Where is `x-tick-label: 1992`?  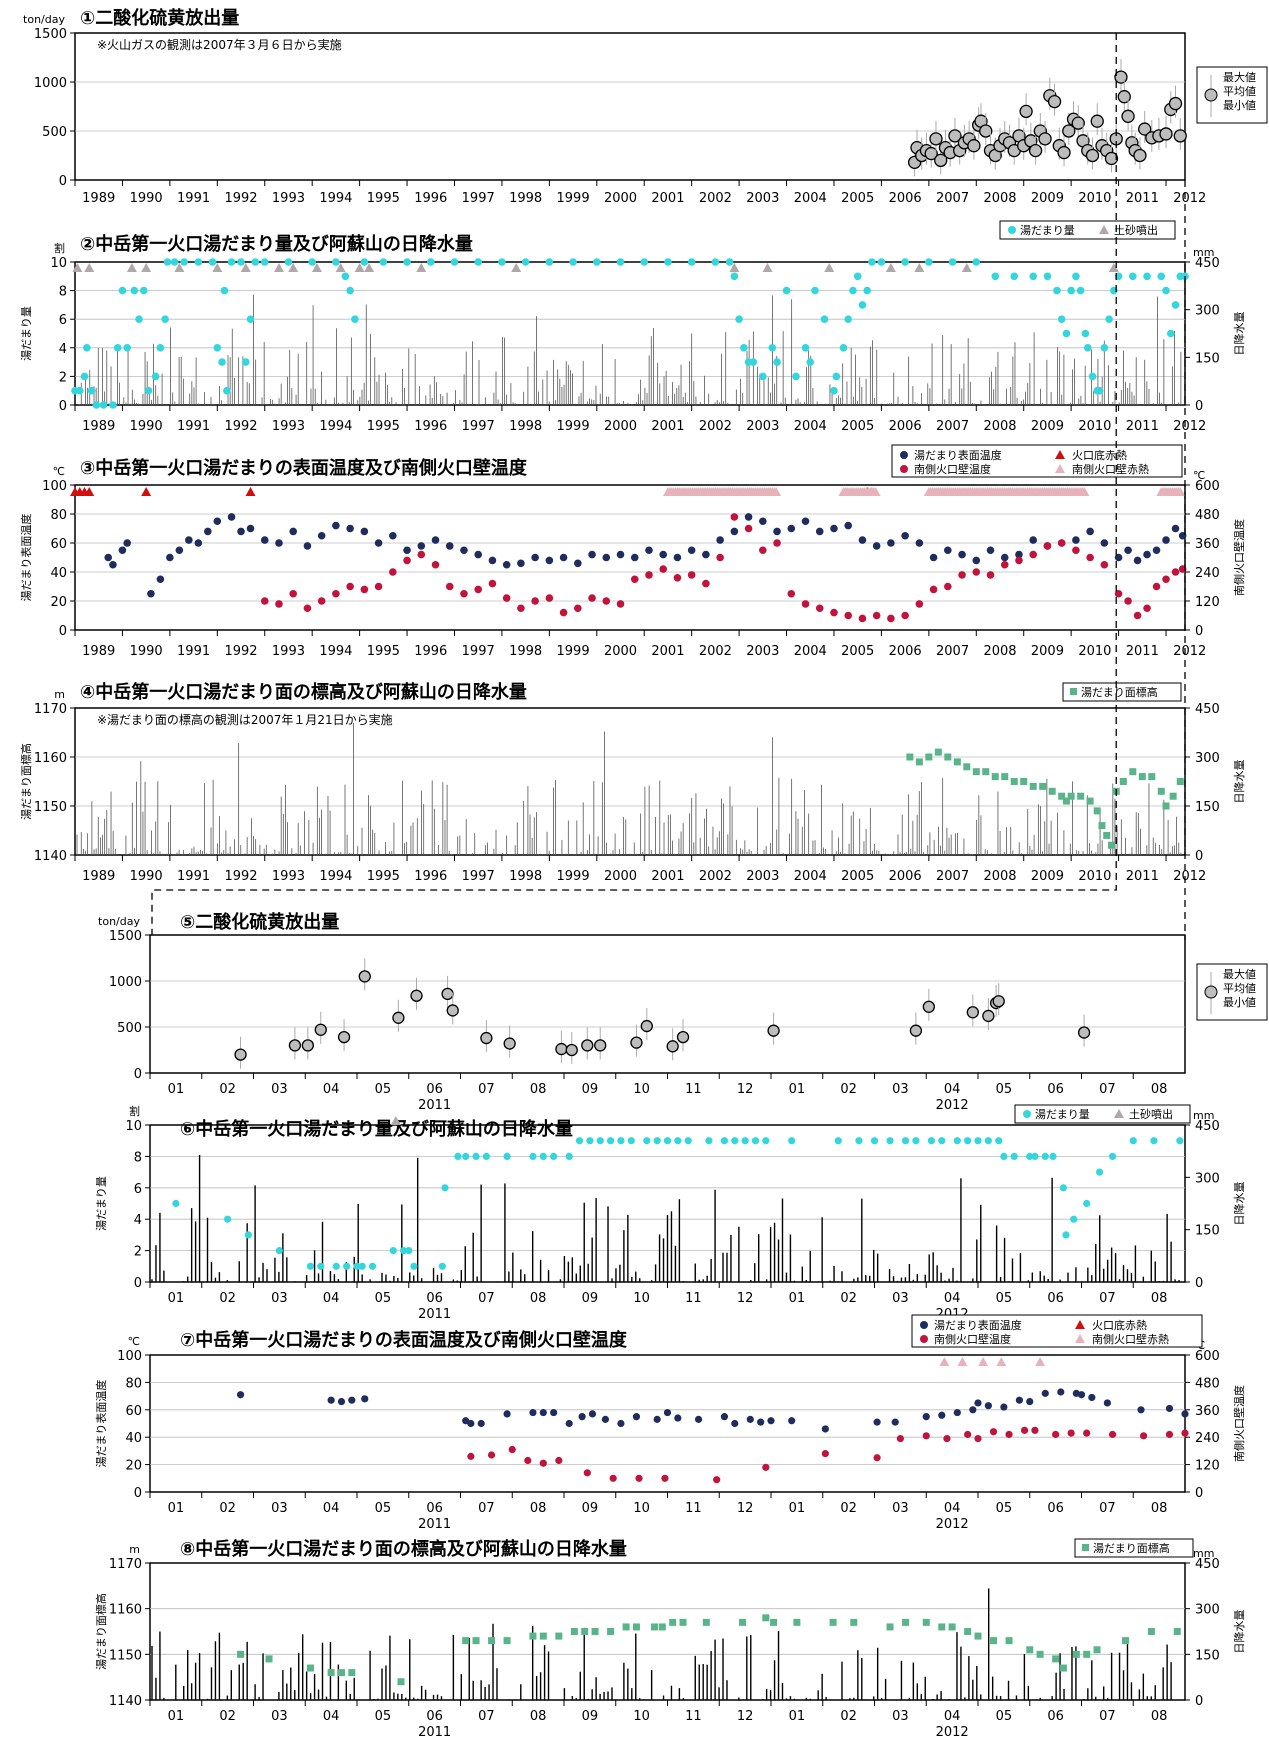 x-tick-label: 1992 is located at coordinates (240, 426).